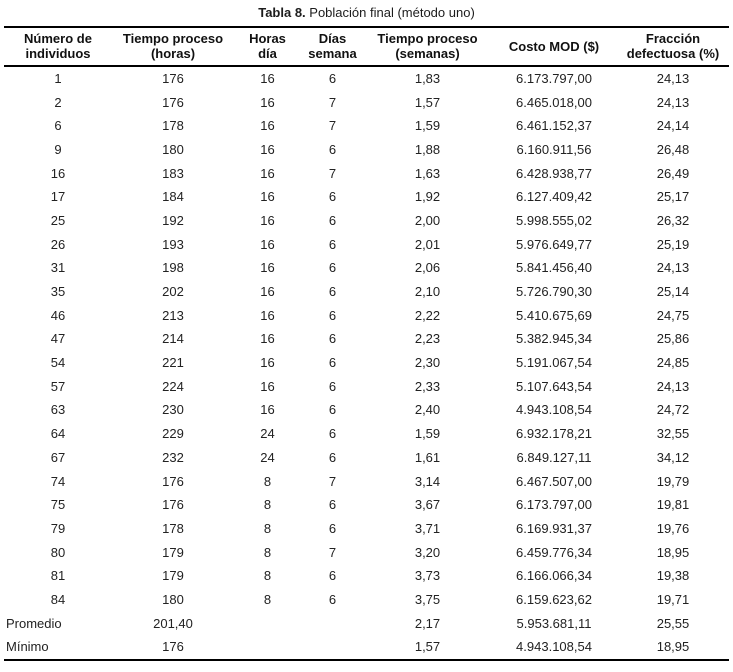 Image resolution: width=733 pixels, height=672 pixels. I want to click on table-cell: 178, so click(173, 528).